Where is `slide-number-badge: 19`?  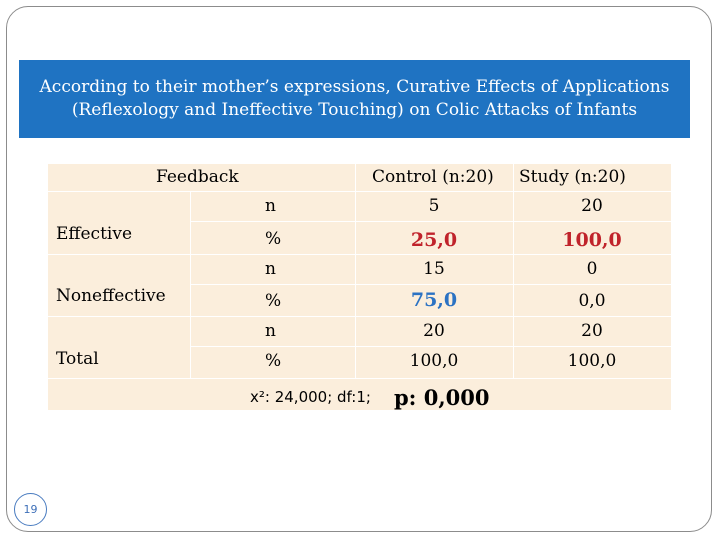 slide-number-badge: 19 is located at coordinates (30, 509).